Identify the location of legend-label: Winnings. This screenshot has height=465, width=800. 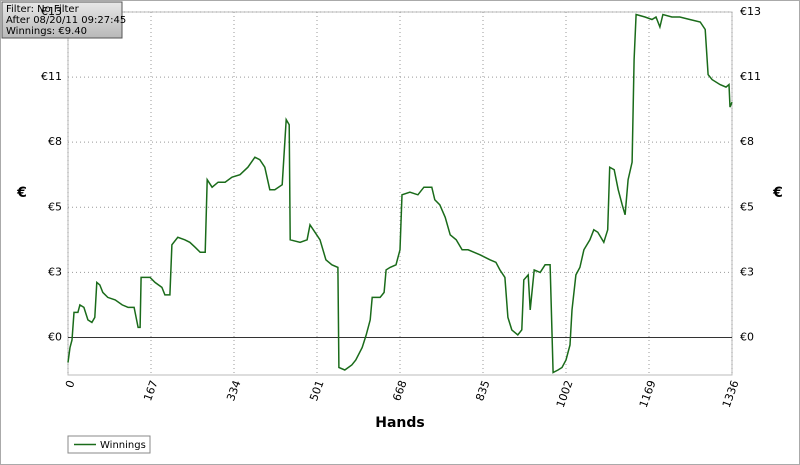
(123, 445).